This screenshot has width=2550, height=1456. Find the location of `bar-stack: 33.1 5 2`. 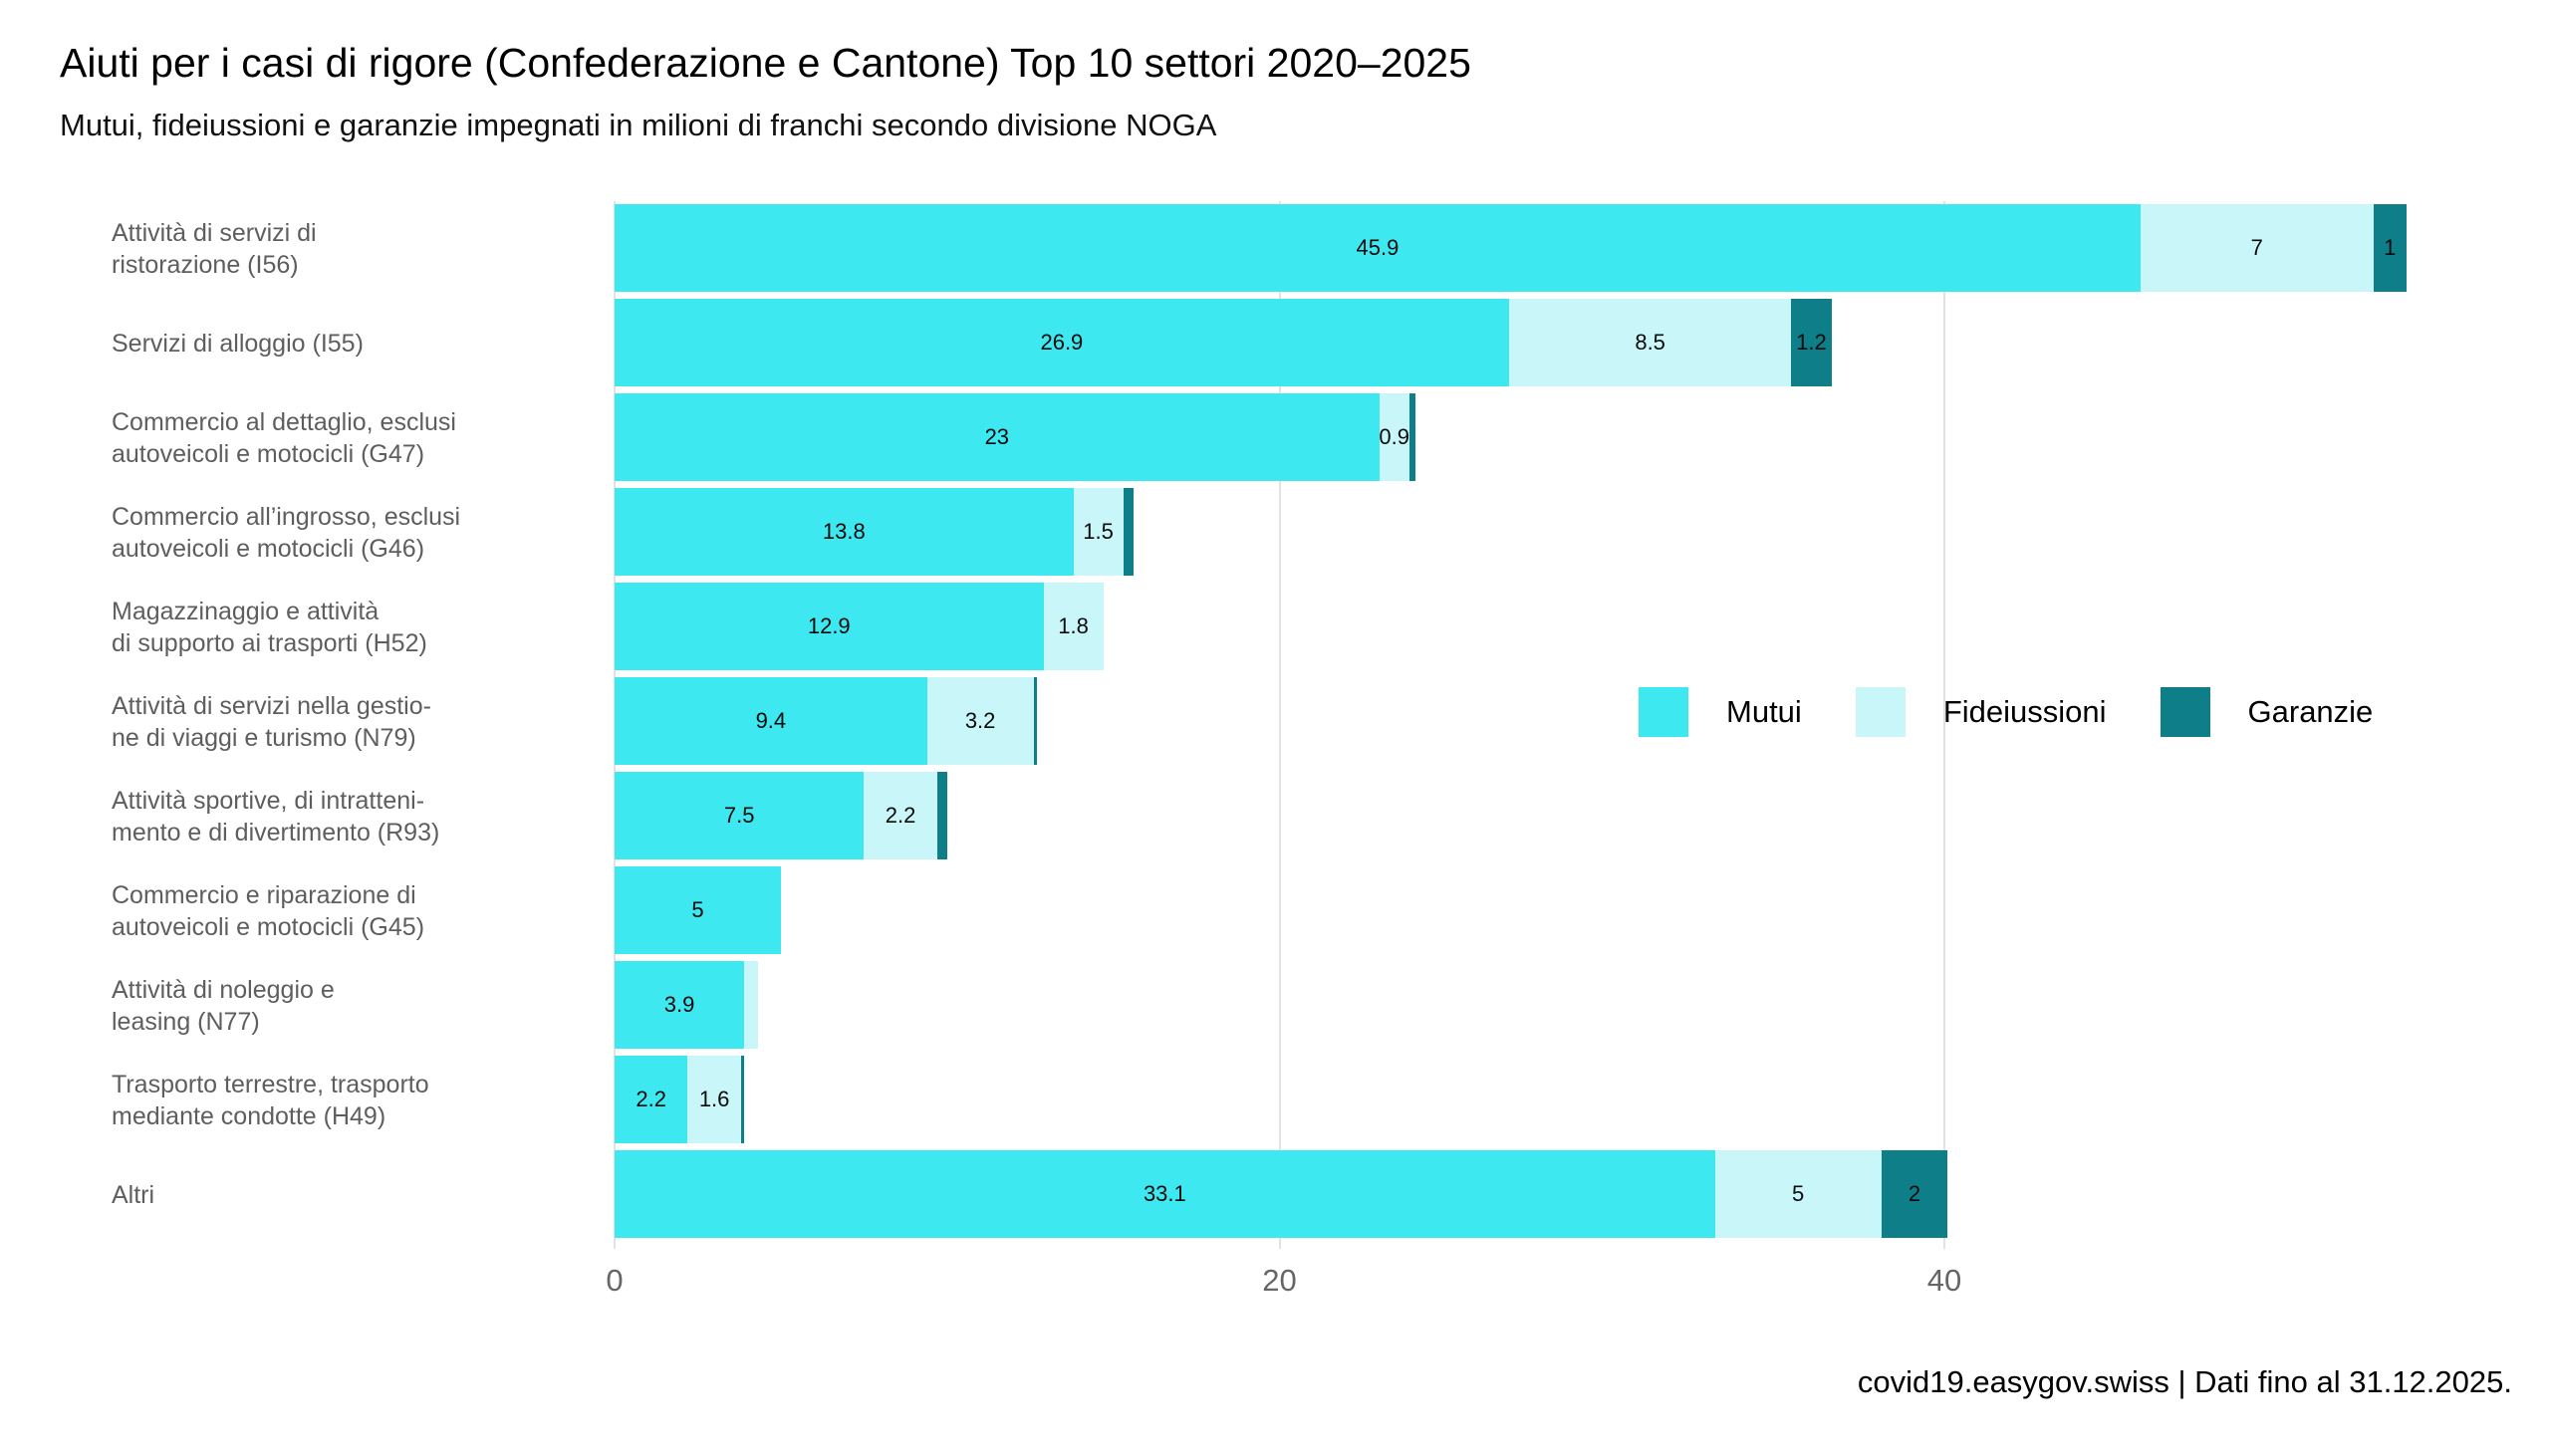

bar-stack: 33.1 5 2 is located at coordinates (1281, 1194).